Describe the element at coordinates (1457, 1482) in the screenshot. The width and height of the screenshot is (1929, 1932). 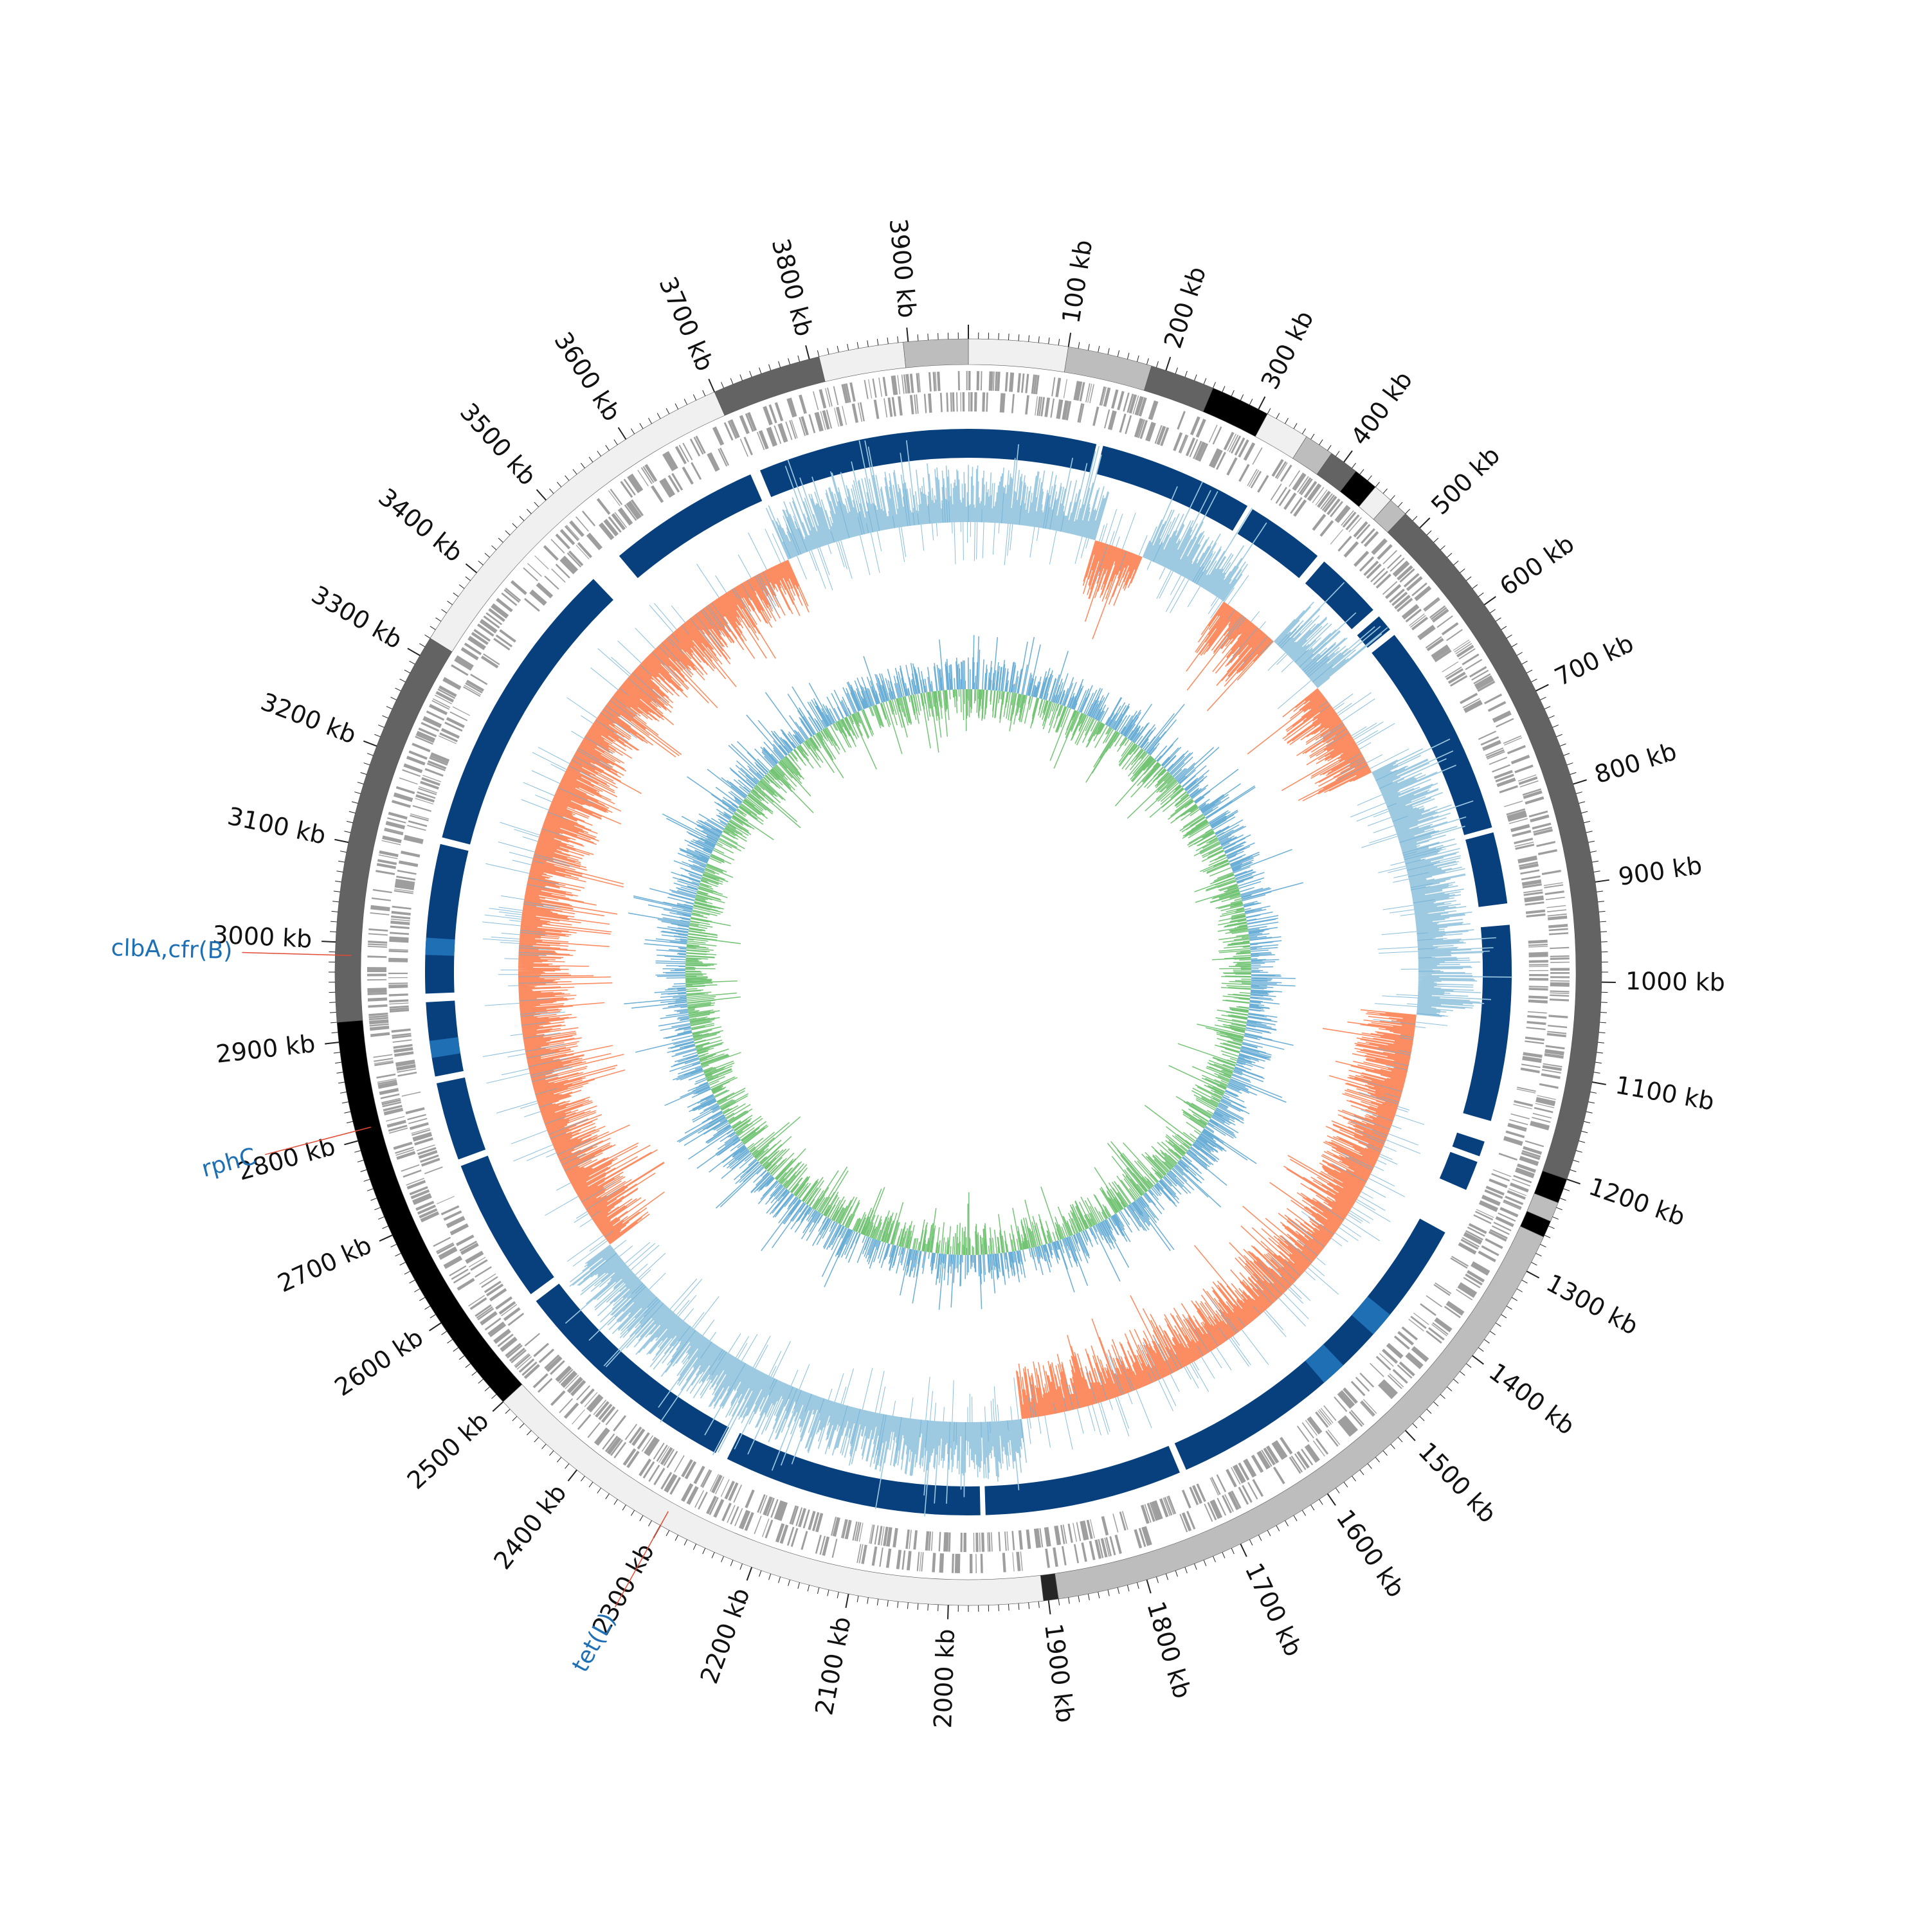
I see `tick-label: 1500 kb` at that location.